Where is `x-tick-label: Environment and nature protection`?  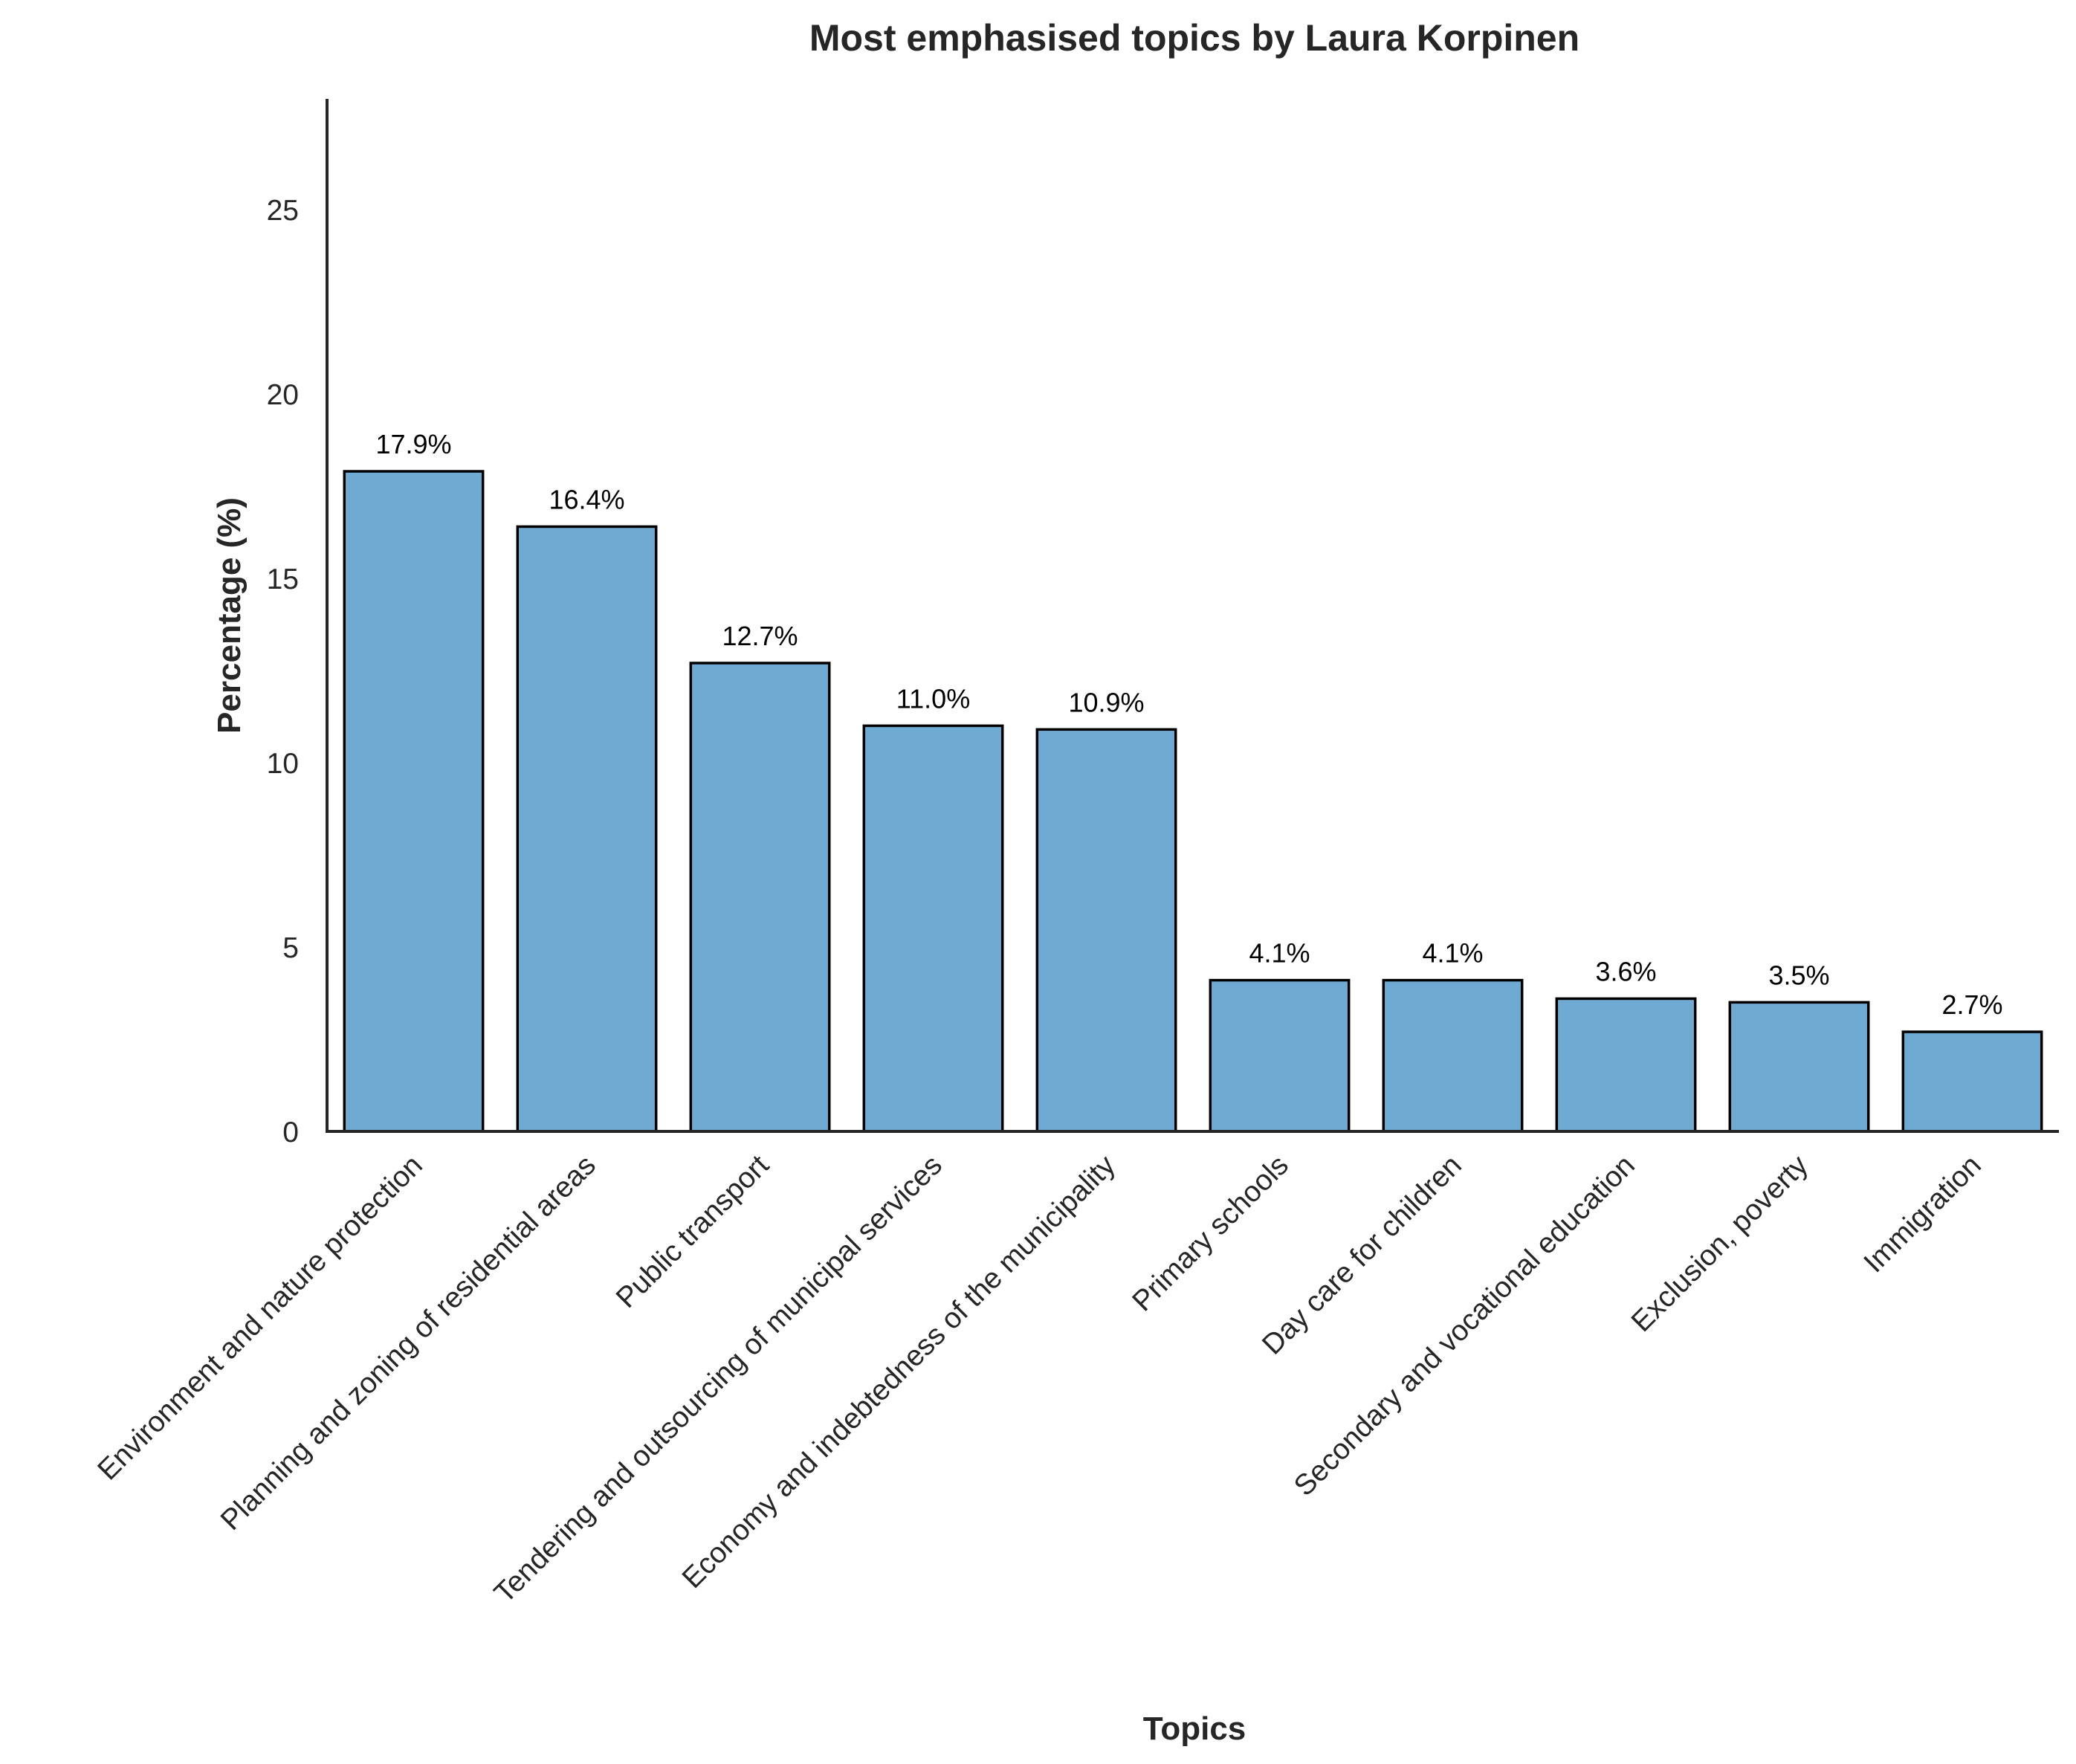
x-tick-label: Environment and nature protection is located at coordinates (260, 1318).